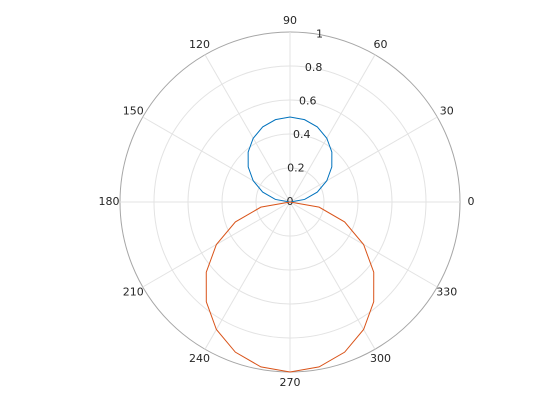  Describe the element at coordinates (471, 201) in the screenshot. I see `theta-tick-label: 0` at that location.